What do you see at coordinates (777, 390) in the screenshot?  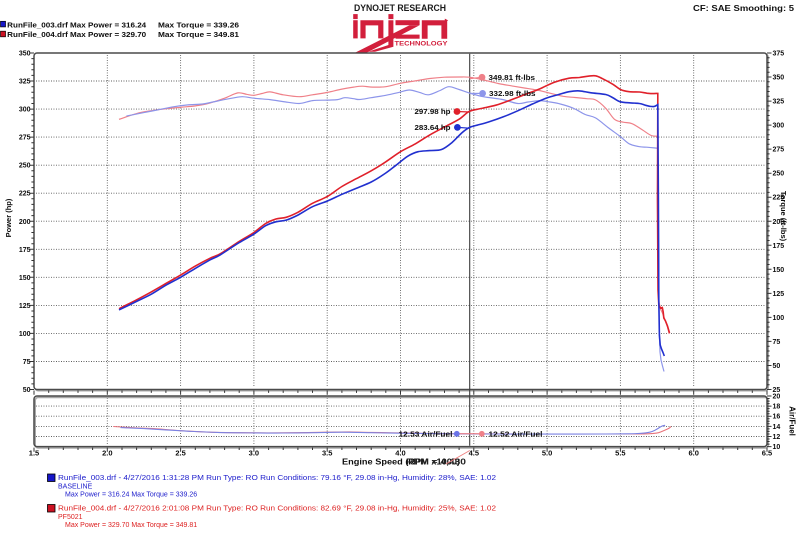 I see `svg-text: 25` at bounding box center [777, 390].